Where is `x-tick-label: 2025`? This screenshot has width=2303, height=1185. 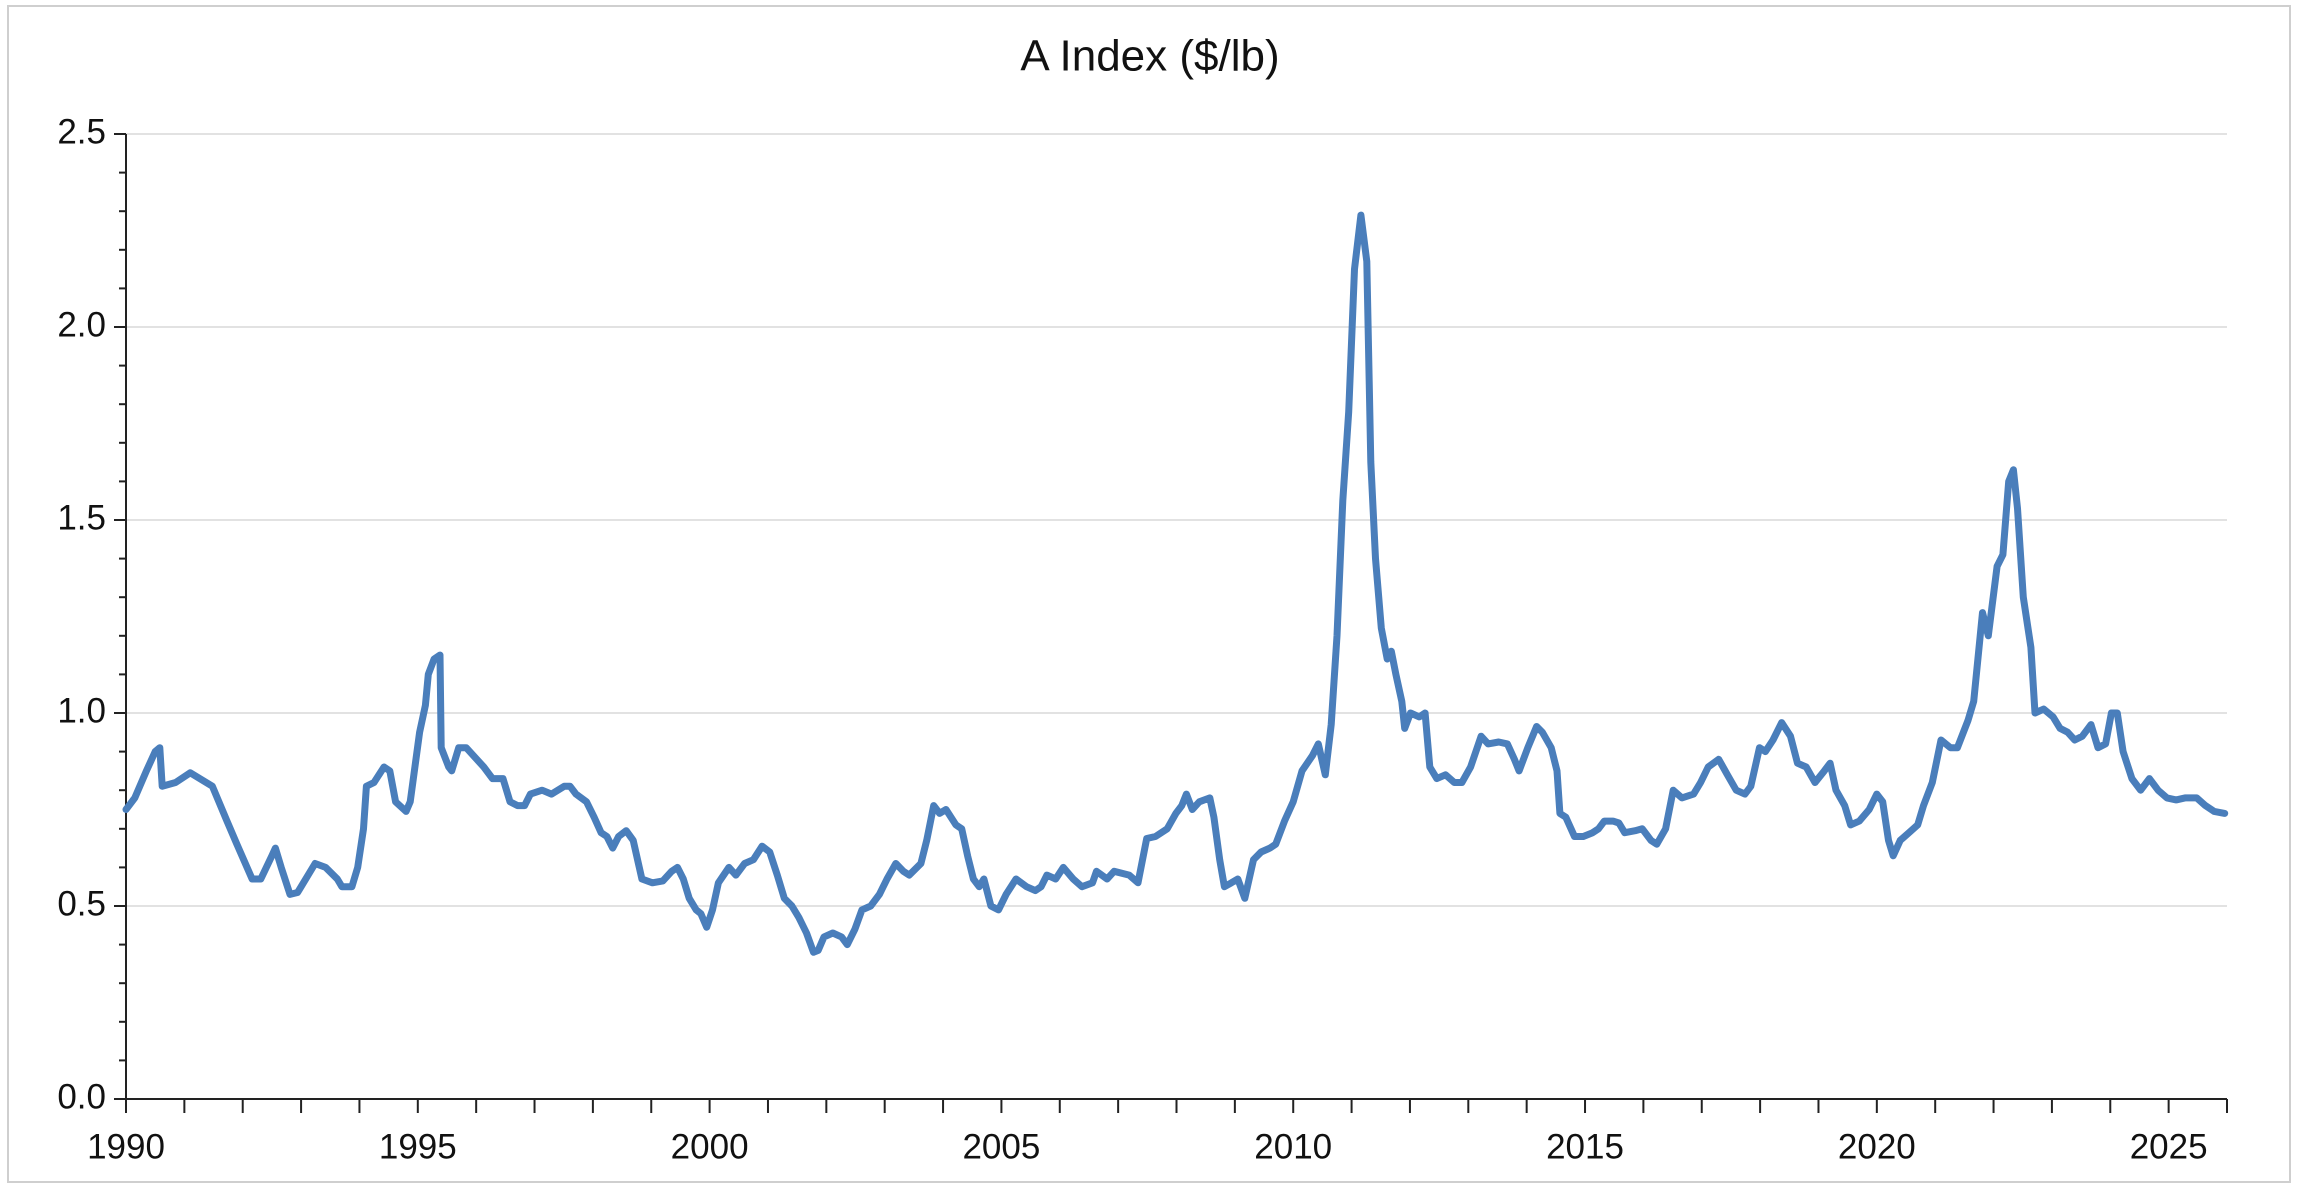 x-tick-label: 2025 is located at coordinates (2169, 1146).